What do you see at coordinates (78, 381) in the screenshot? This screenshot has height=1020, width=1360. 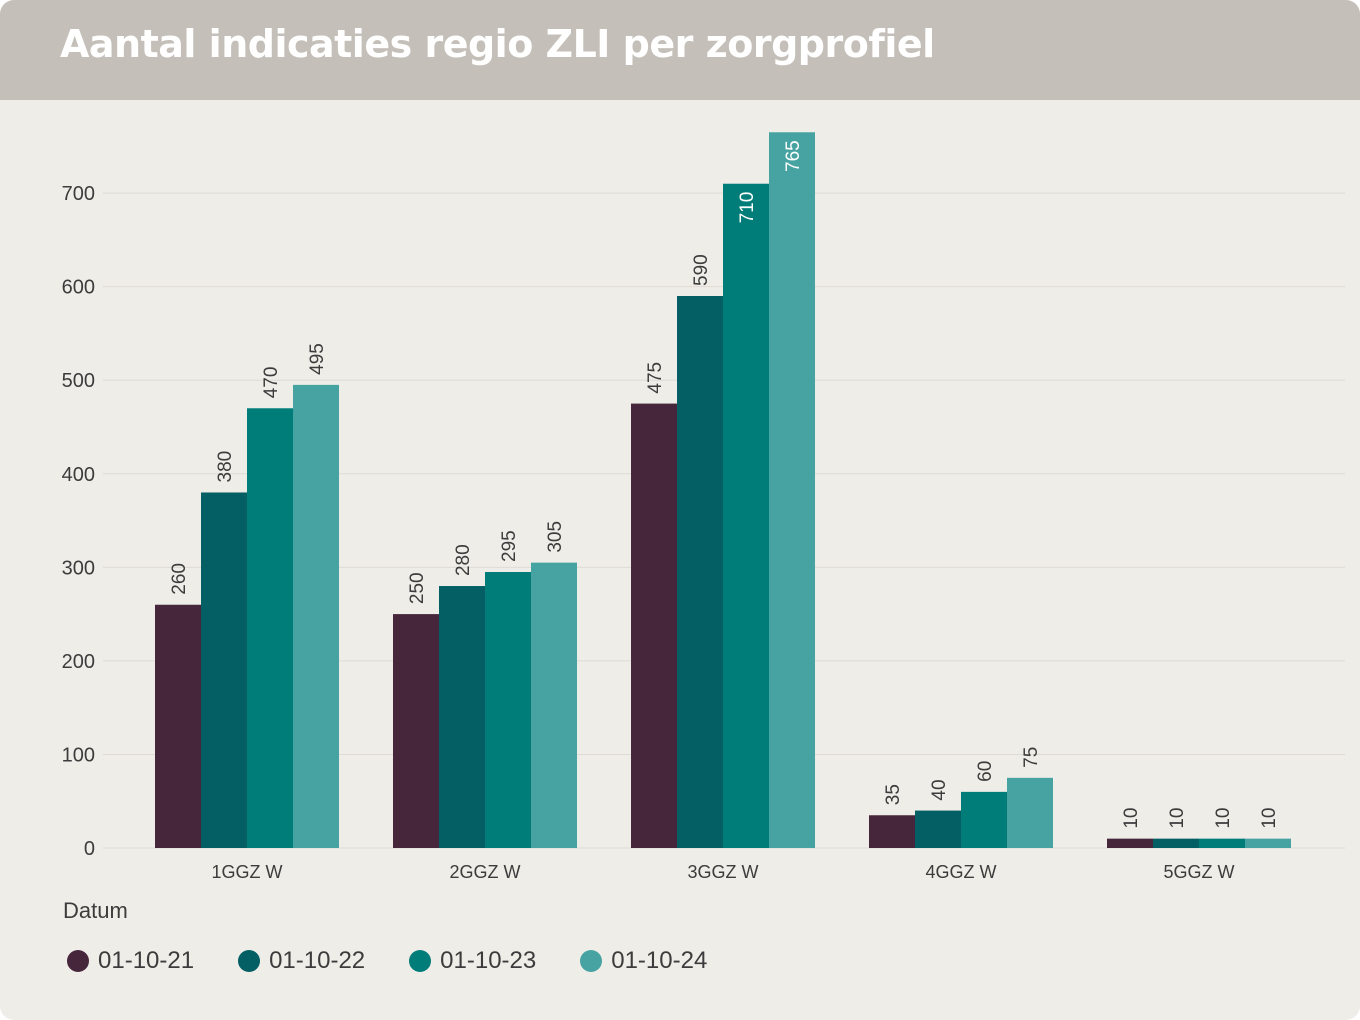 I see `y-tick-label: 500` at bounding box center [78, 381].